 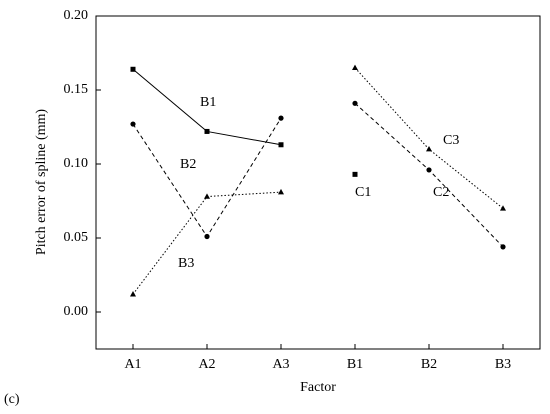 What do you see at coordinates (41, 182) in the screenshot?
I see `y-axis-label: Pitch error of spline (mm)` at bounding box center [41, 182].